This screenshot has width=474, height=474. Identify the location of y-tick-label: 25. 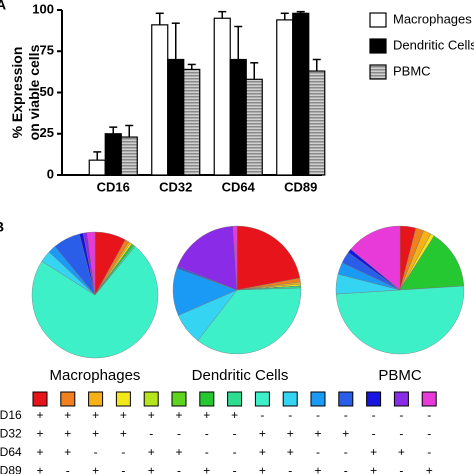
(47, 132).